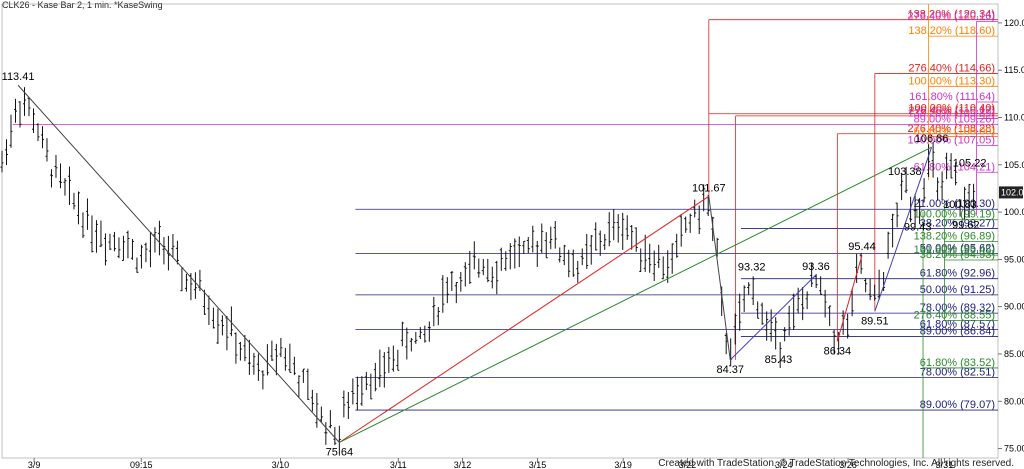 This screenshot has height=469, width=1024. What do you see at coordinates (957, 325) in the screenshot?
I see `fib-level-label: 61.80% (87.57)` at bounding box center [957, 325].